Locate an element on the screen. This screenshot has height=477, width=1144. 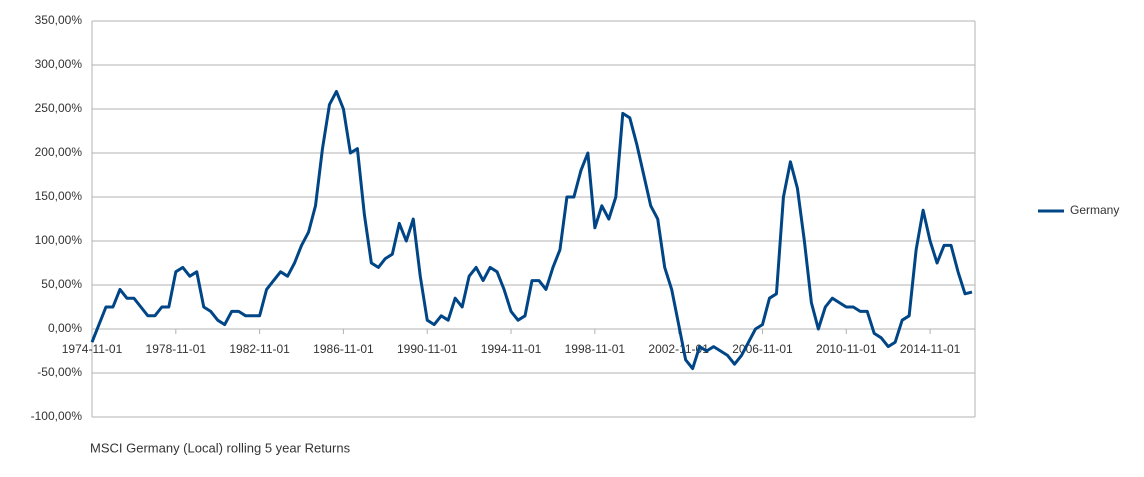
x-tick-label: 2002-11-01 is located at coordinates (678, 349).